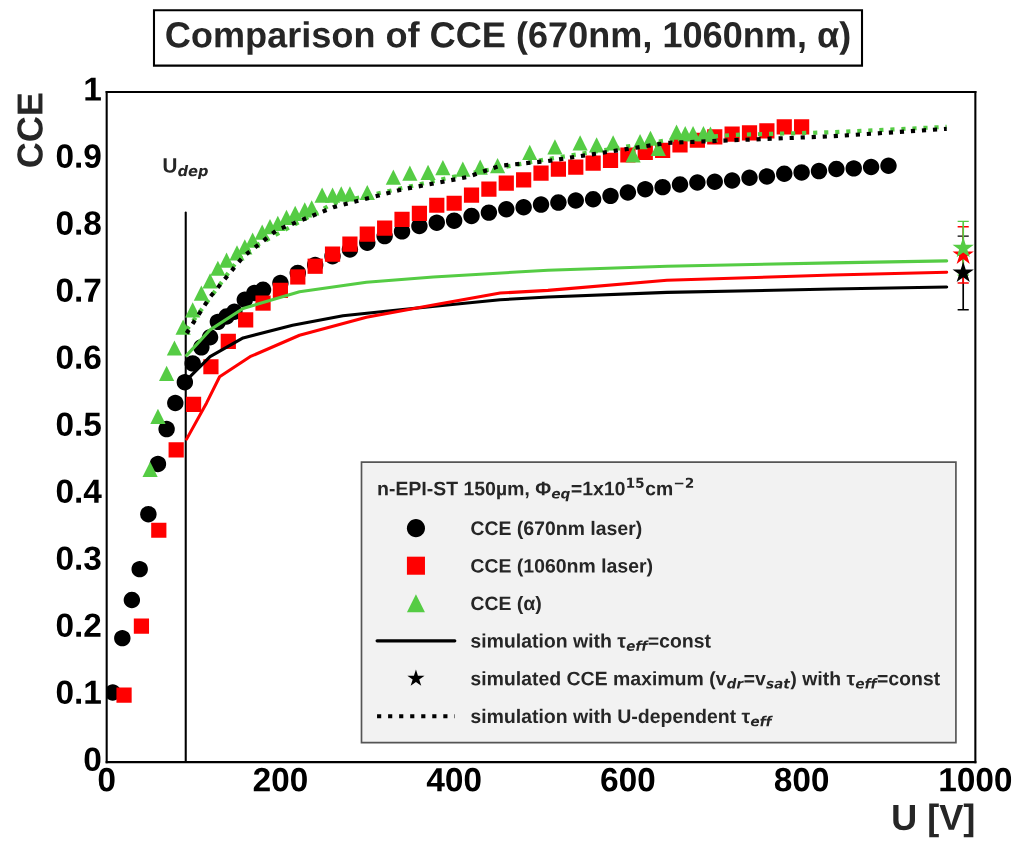  What do you see at coordinates (591, 642) in the screenshot?
I see `legend-label: simulation with τ$_{eff}$=const` at bounding box center [591, 642].